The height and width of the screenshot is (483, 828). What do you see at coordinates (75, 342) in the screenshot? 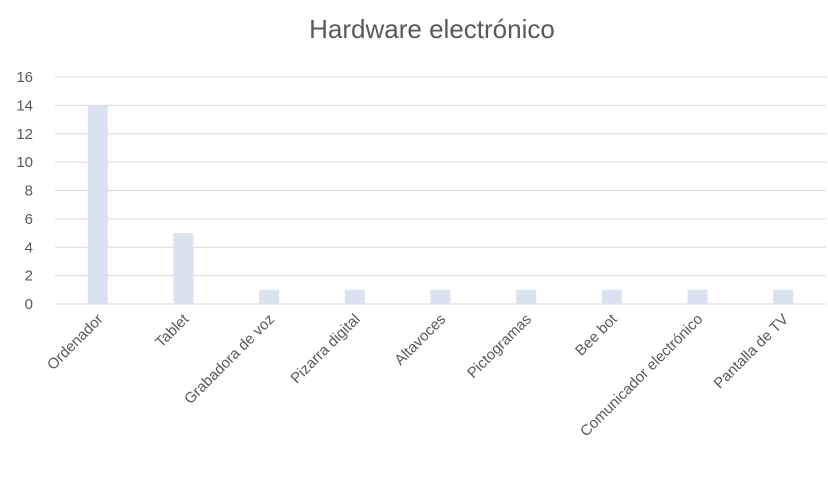
I see `x-category-label: Ordenador` at bounding box center [75, 342].